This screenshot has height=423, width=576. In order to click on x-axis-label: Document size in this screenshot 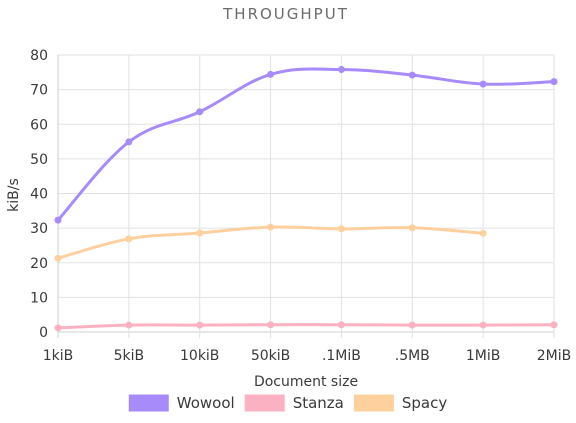, I will do `click(306, 382)`.